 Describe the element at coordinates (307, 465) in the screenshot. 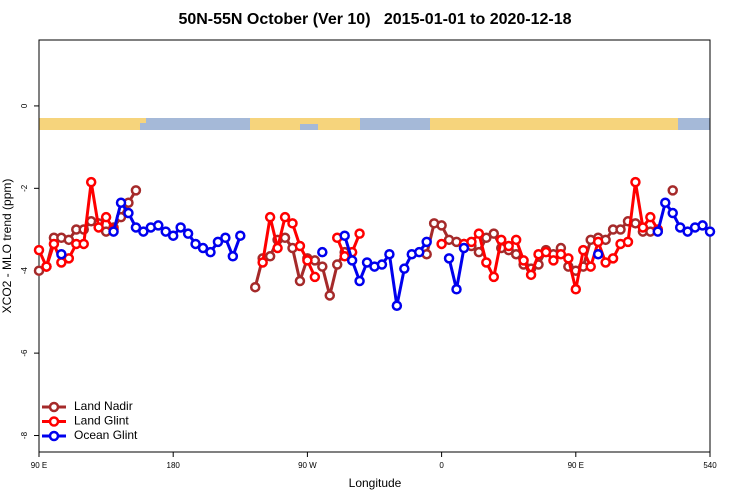

I see `x-tick-label: 90 W` at that location.